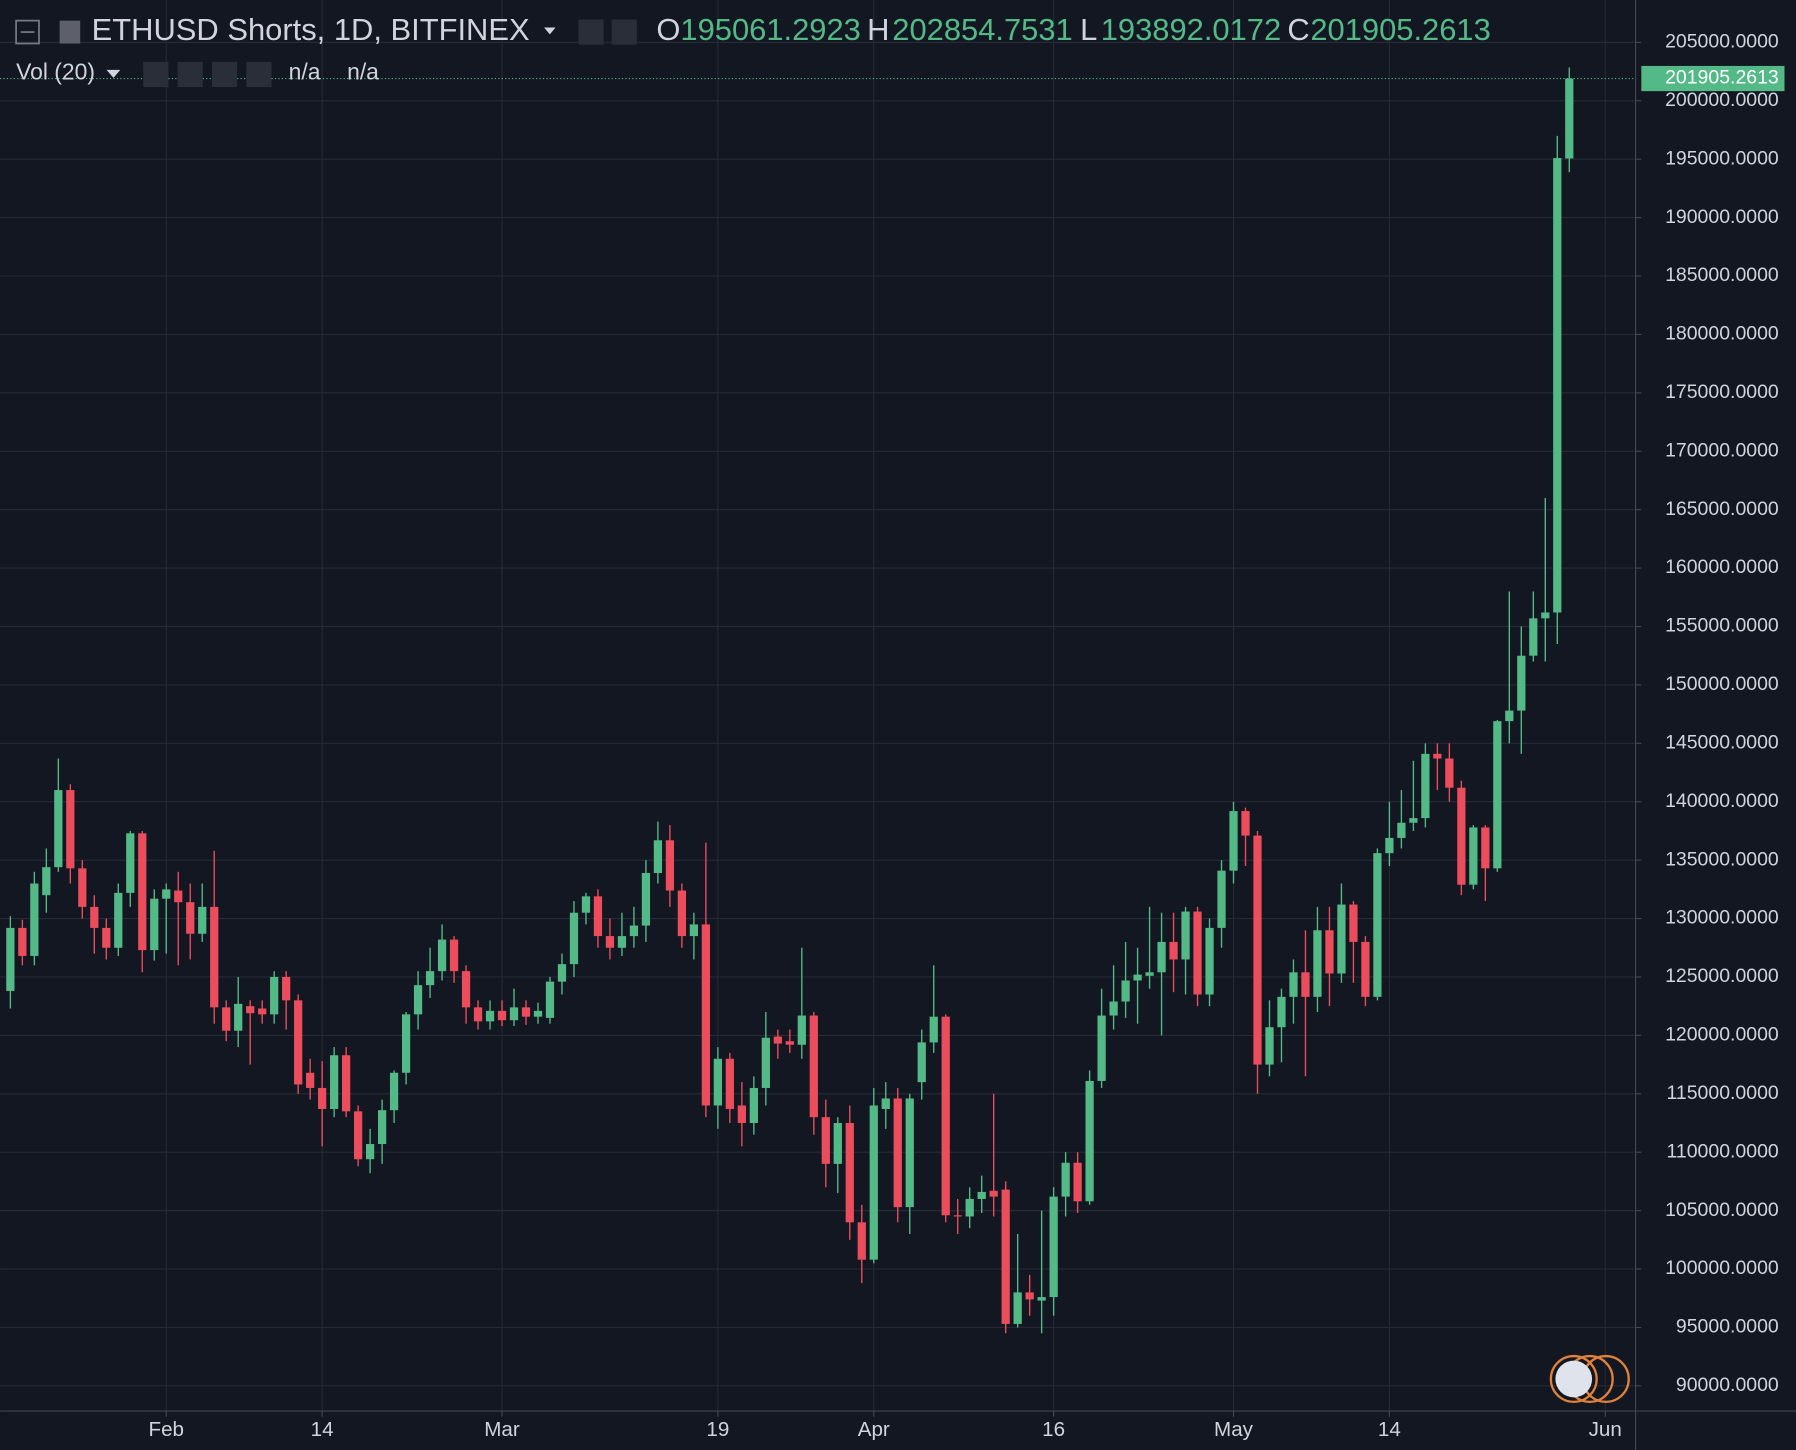 The width and height of the screenshot is (1796, 1450). I want to click on symbol-title: ETHUSD Shorts, 1D, BITFINEX, so click(311, 29).